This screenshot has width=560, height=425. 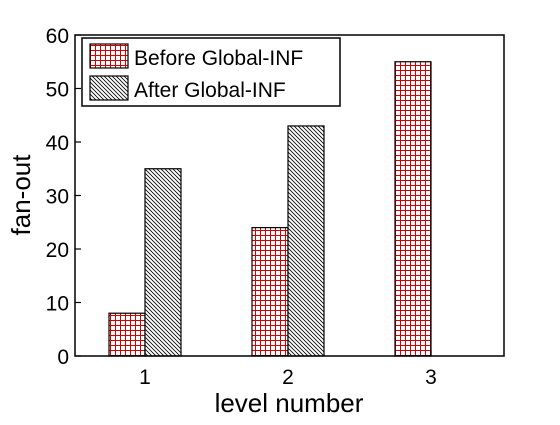 I want to click on legend-label-after: After Global-INF, so click(x=210, y=90).